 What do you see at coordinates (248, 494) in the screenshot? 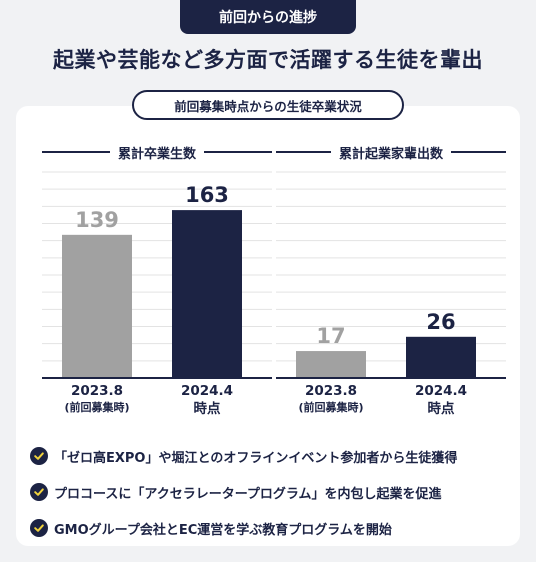
I see `bullet-text: プロコースに「アクセラレータープログラム」を内包し起業を促進` at bounding box center [248, 494].